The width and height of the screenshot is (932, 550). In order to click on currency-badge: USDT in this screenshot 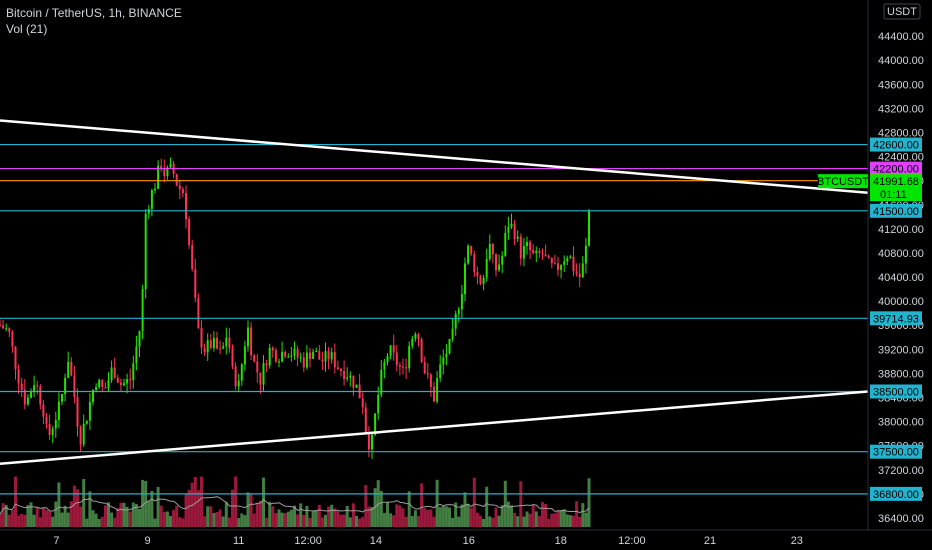, I will do `click(902, 11)`.